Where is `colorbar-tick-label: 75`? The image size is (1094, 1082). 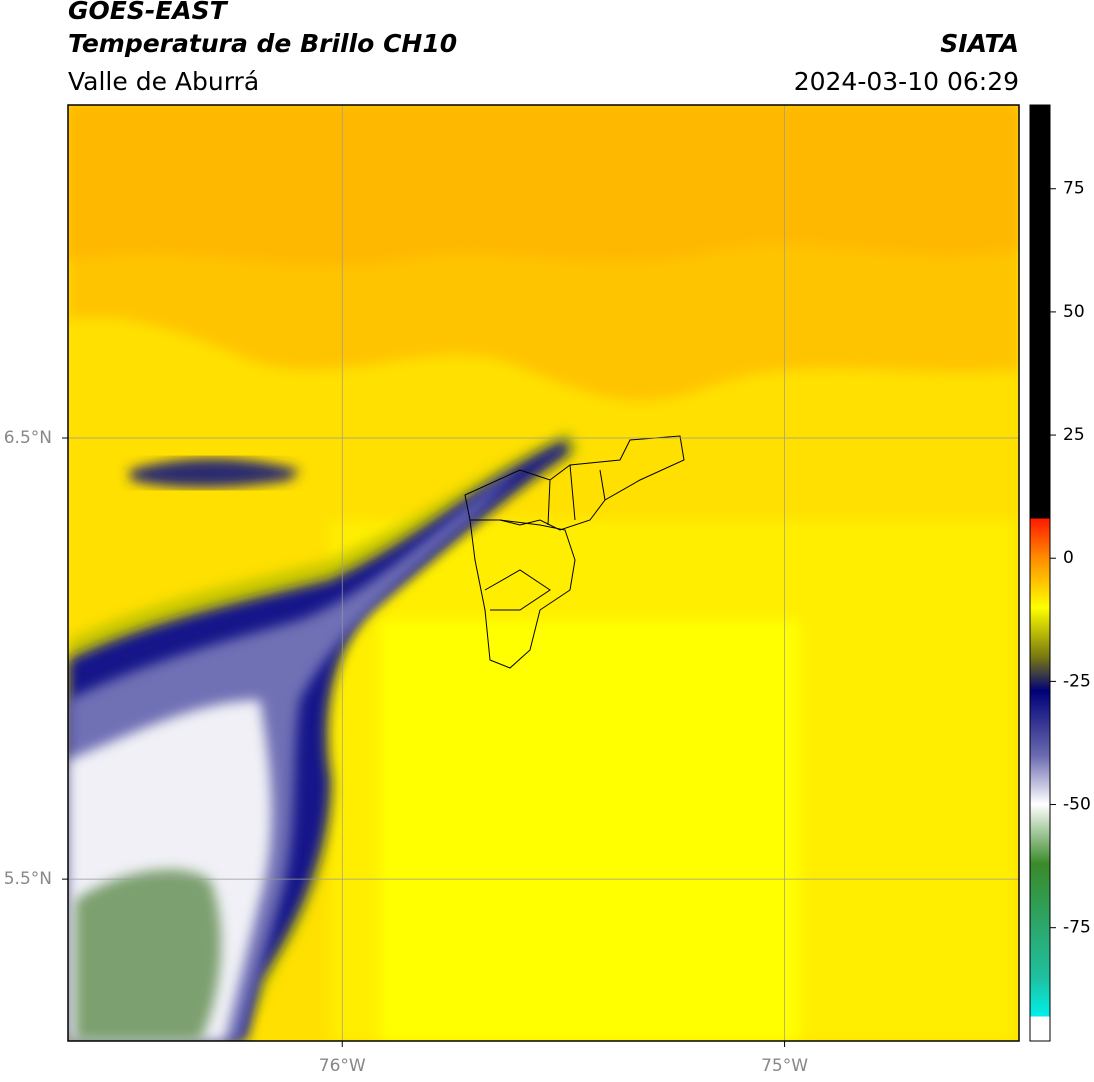 colorbar-tick-label: 75 is located at coordinates (1074, 189).